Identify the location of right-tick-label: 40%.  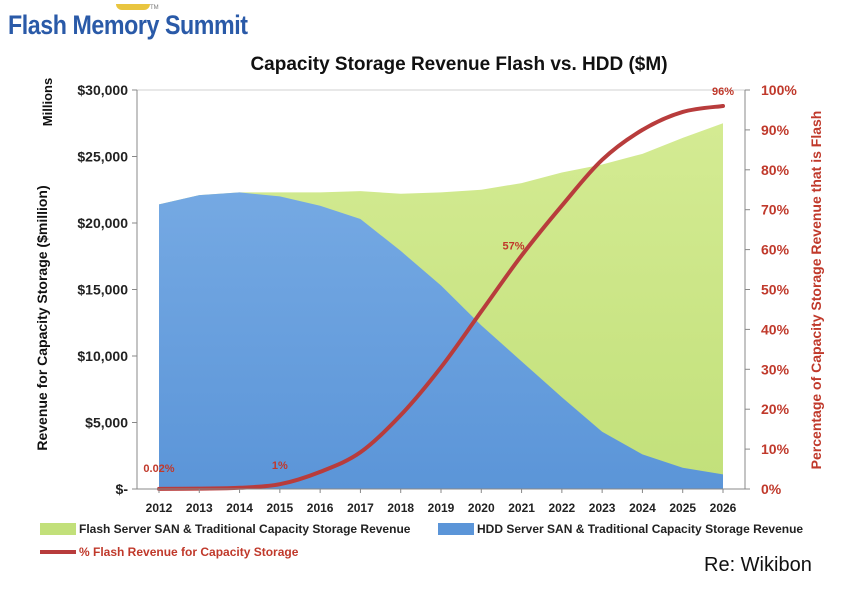
(775, 329).